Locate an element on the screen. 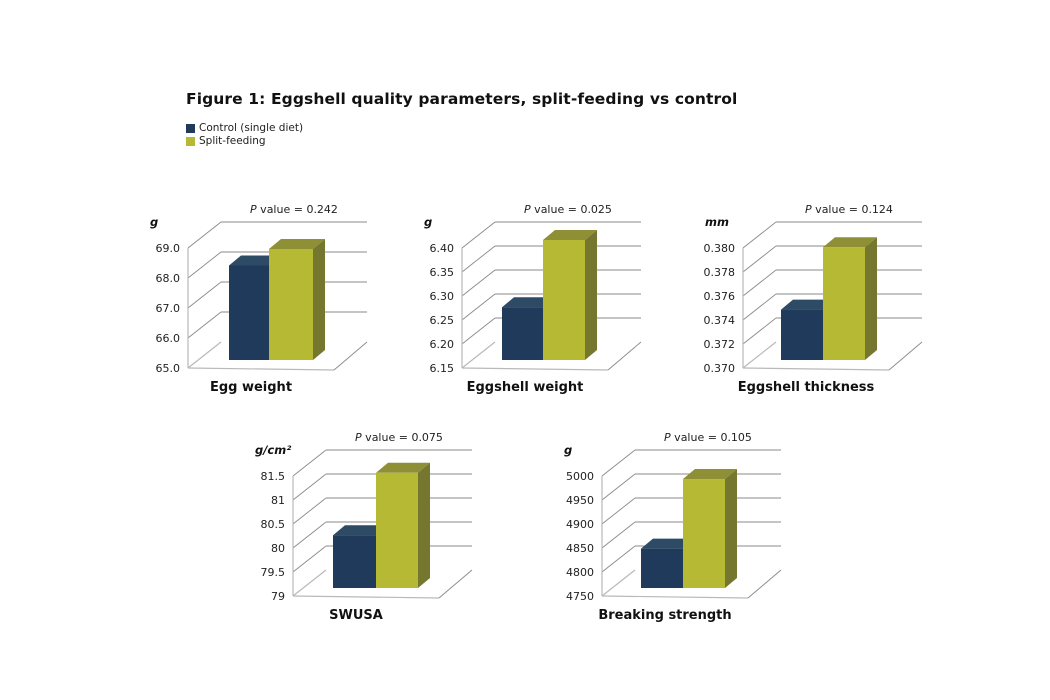  y-tick-label: 80 is located at coordinates (278, 548).